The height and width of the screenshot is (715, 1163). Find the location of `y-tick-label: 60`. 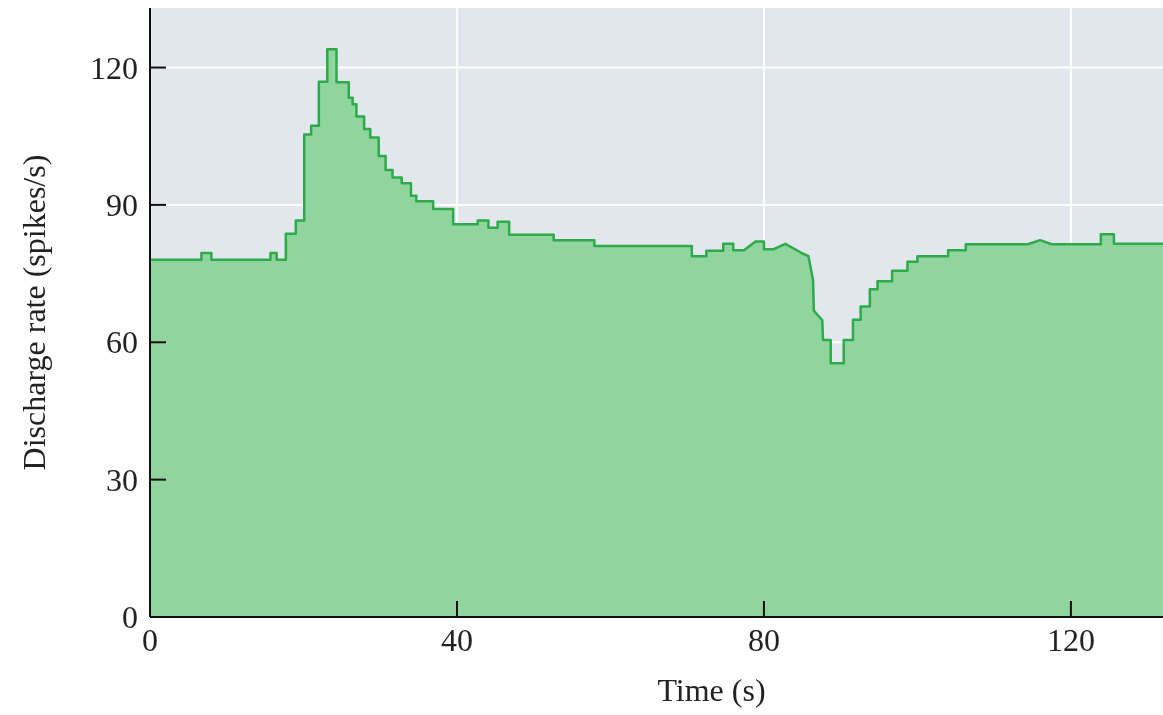

y-tick-label: 60 is located at coordinates (122, 342).